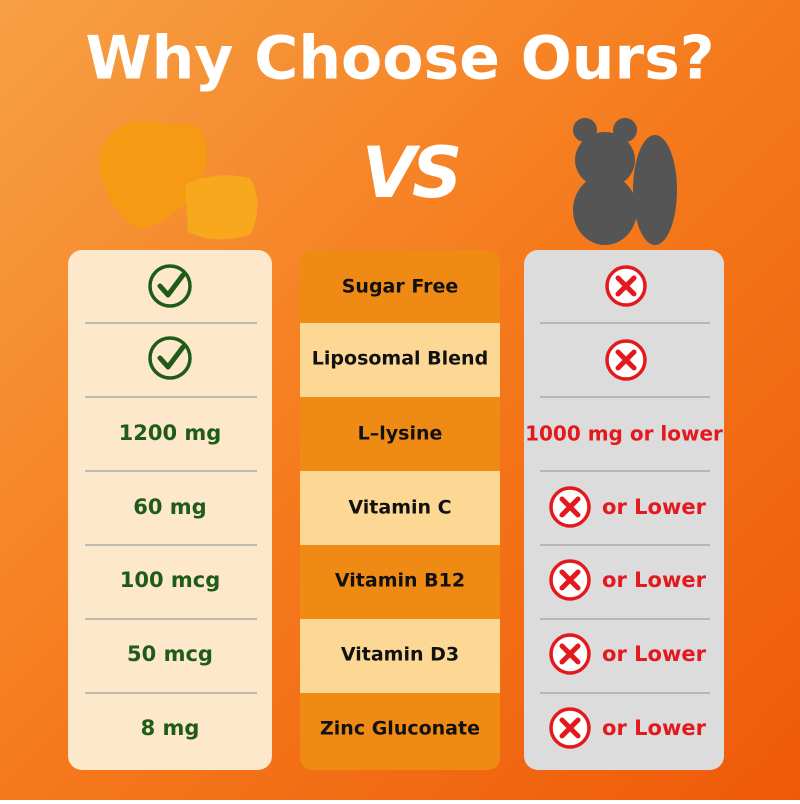 The width and height of the screenshot is (800, 804). What do you see at coordinates (400, 359) in the screenshot?
I see `feature: Liposomal Blend` at bounding box center [400, 359].